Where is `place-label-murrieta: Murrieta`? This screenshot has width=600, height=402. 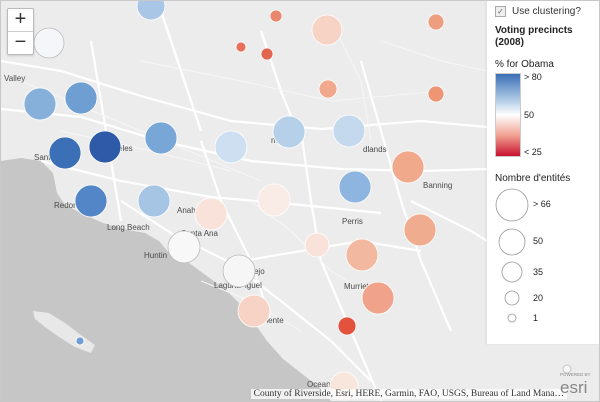 place-label-murrieta: Murrieta is located at coordinates (359, 286).